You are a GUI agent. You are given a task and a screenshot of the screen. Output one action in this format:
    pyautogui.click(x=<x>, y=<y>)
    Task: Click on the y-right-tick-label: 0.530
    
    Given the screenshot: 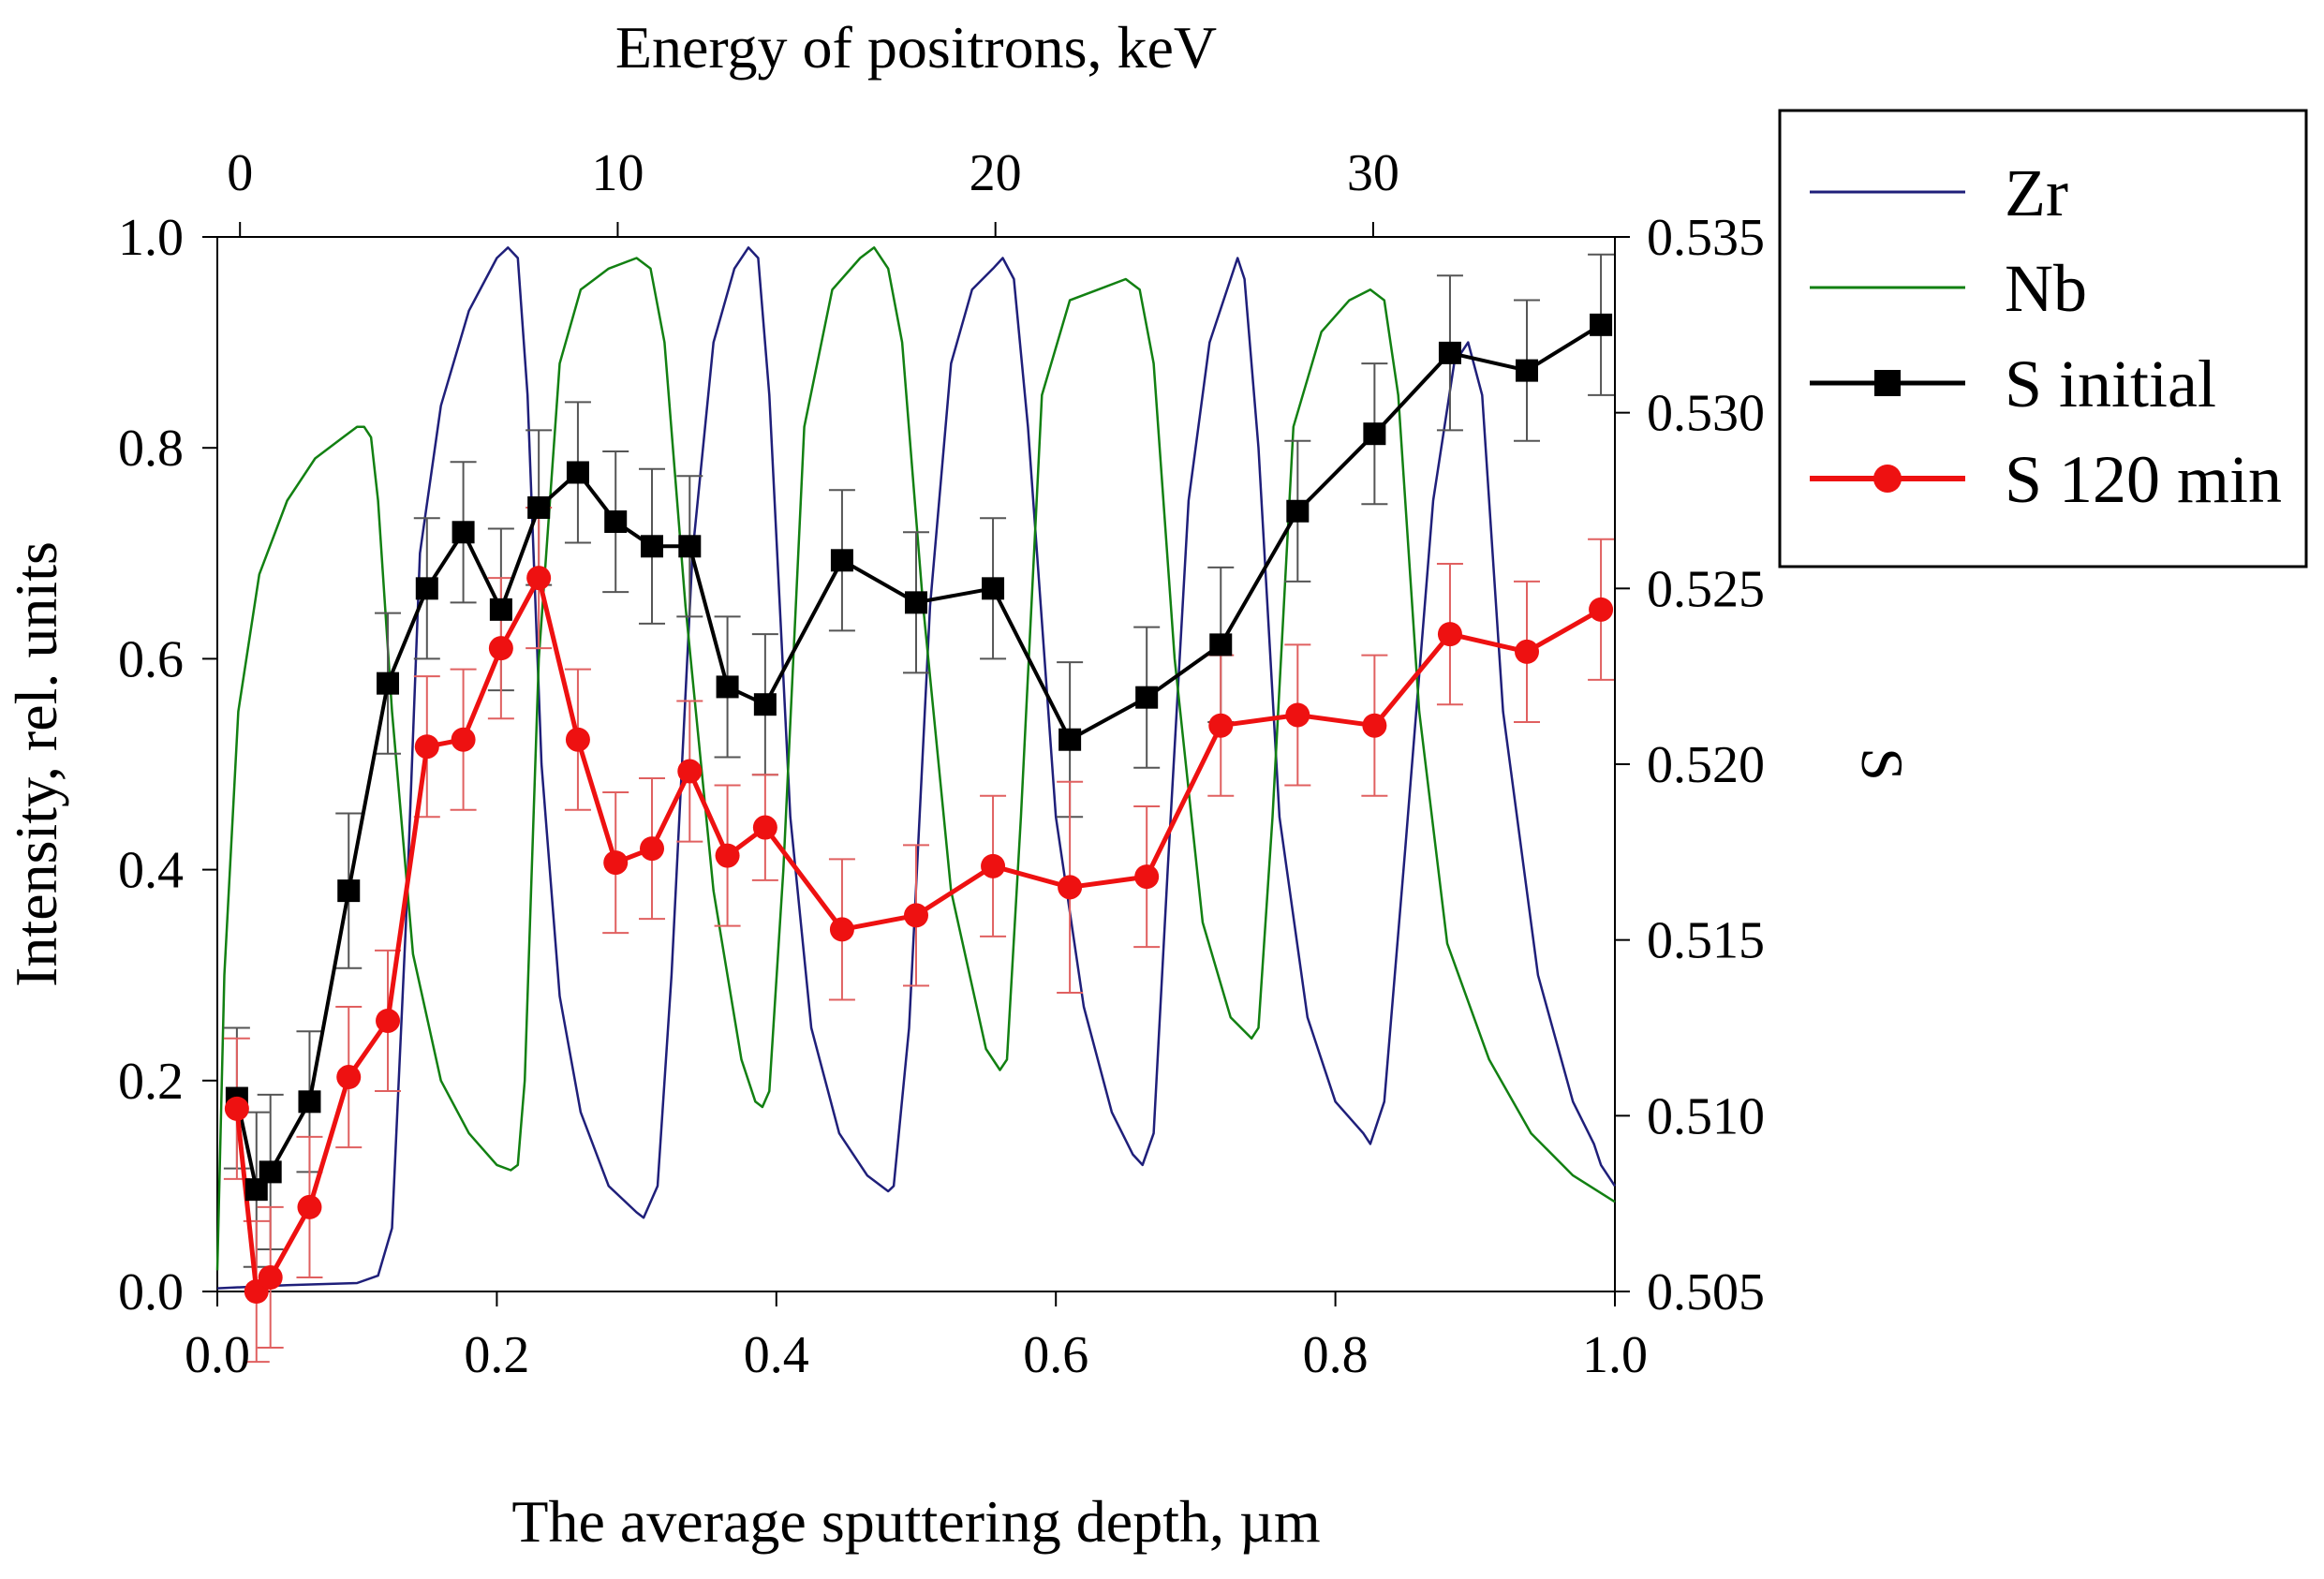 What is the action you would take?
    pyautogui.click(x=1706, y=414)
    